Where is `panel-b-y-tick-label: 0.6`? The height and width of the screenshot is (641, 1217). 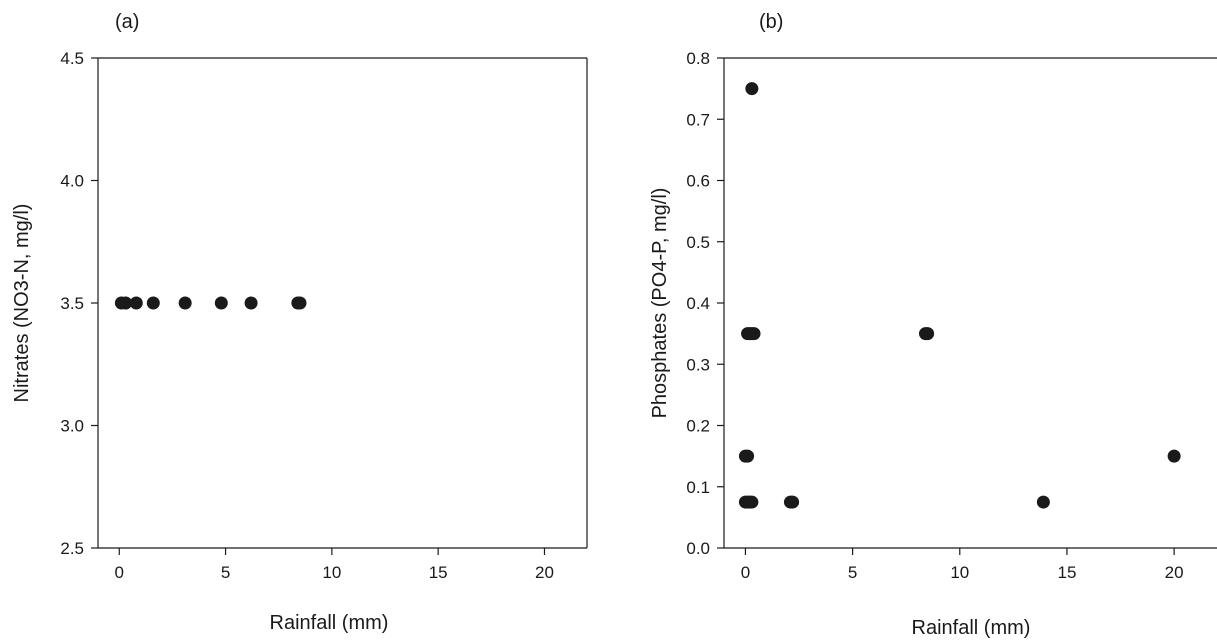
panel-b-y-tick-label: 0.6 is located at coordinates (698, 181).